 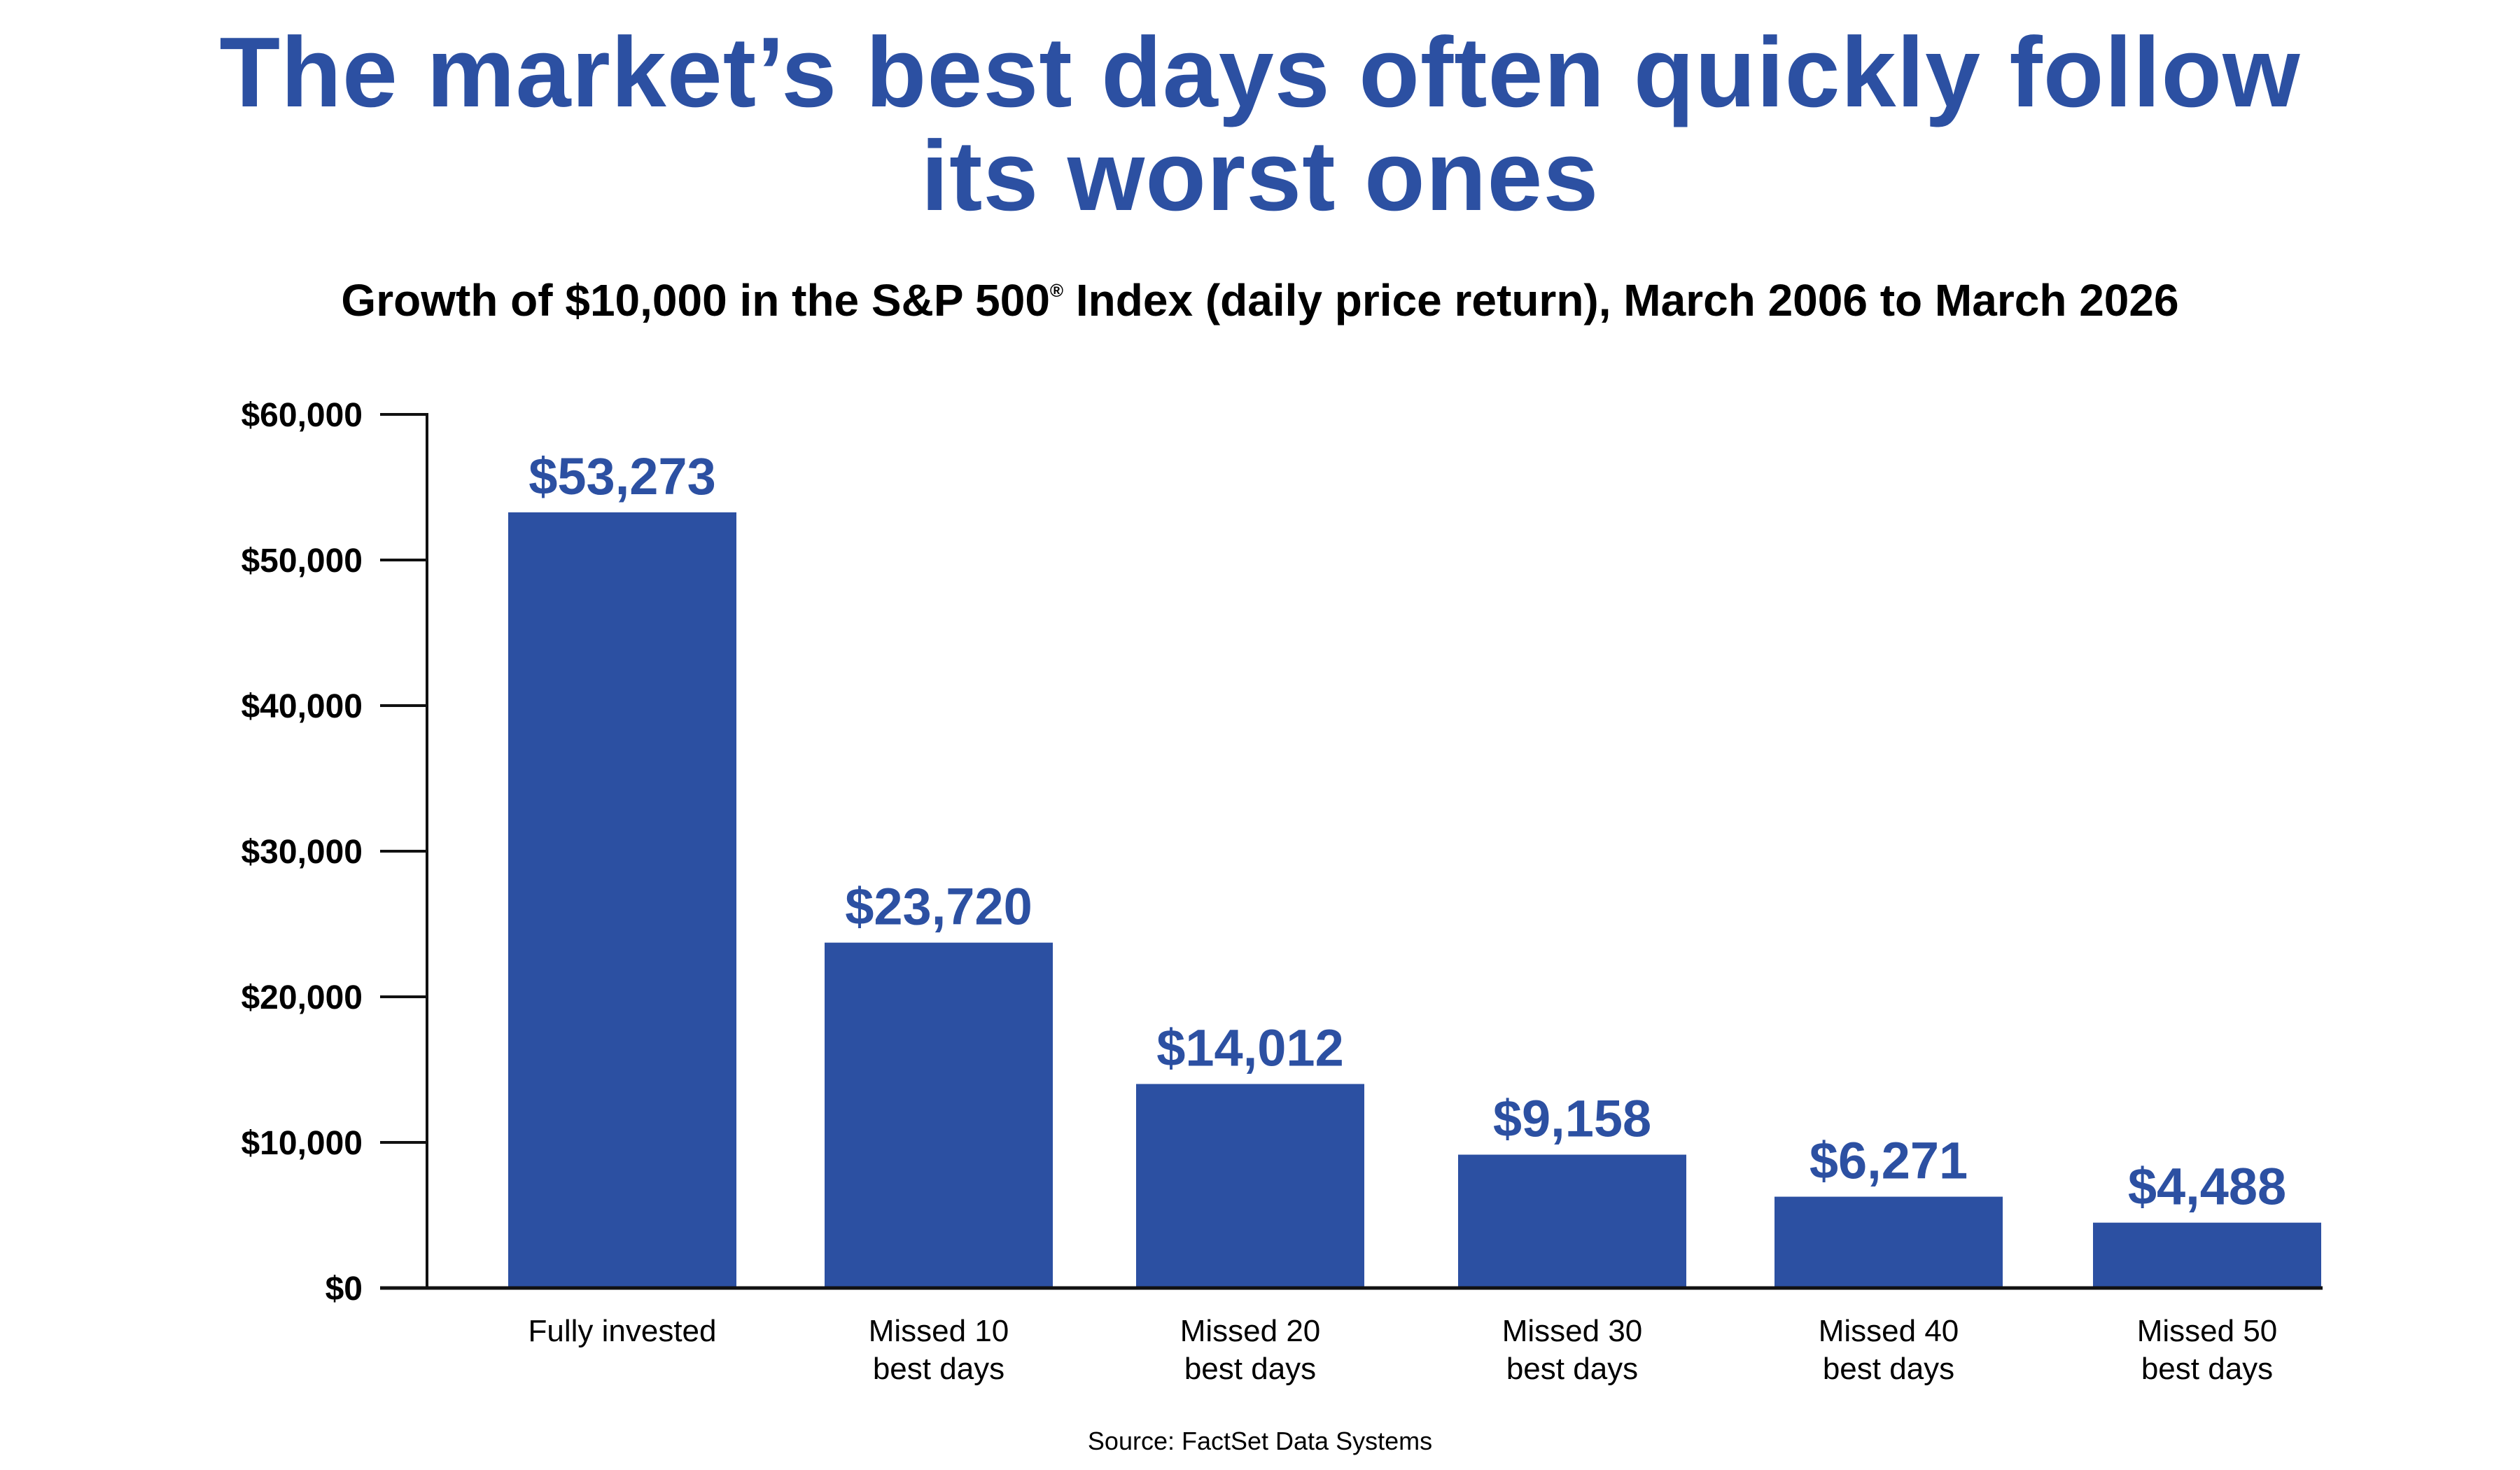 I want to click on title-line-2: its worst ones, so click(x=1260, y=176).